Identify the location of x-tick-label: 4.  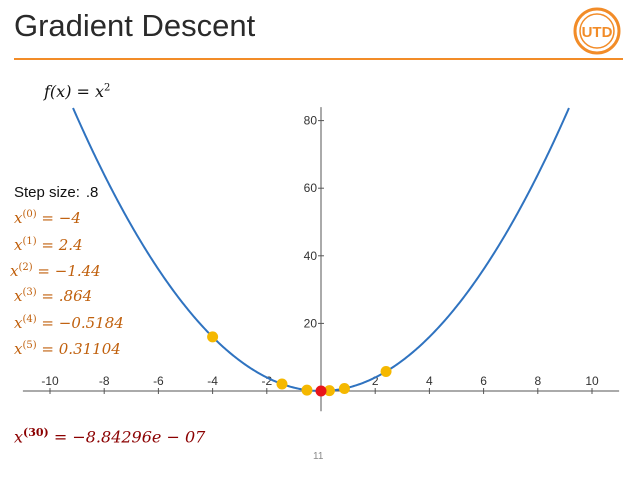
(429, 381).